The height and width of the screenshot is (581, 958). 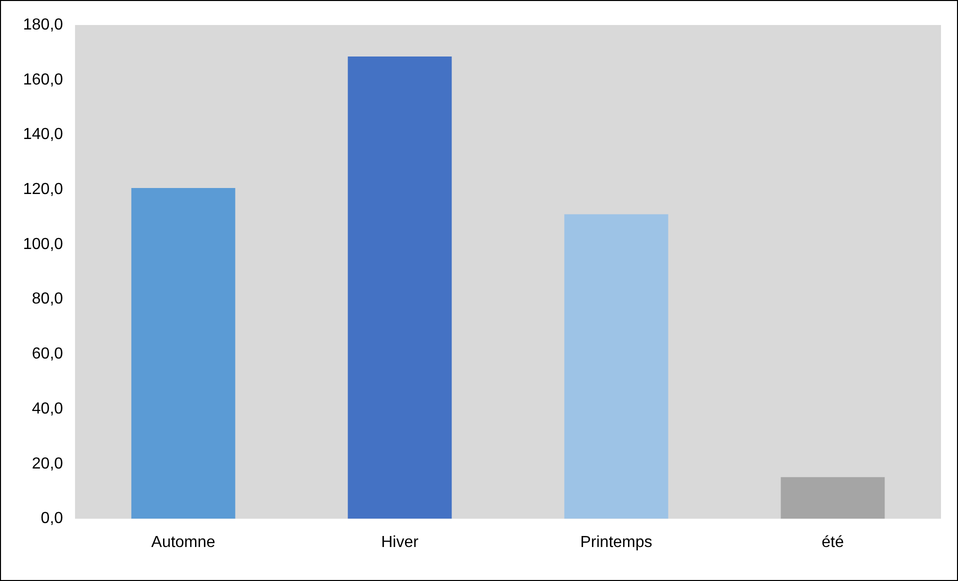 What do you see at coordinates (48, 463) in the screenshot?
I see `y-tick-label: 20,0` at bounding box center [48, 463].